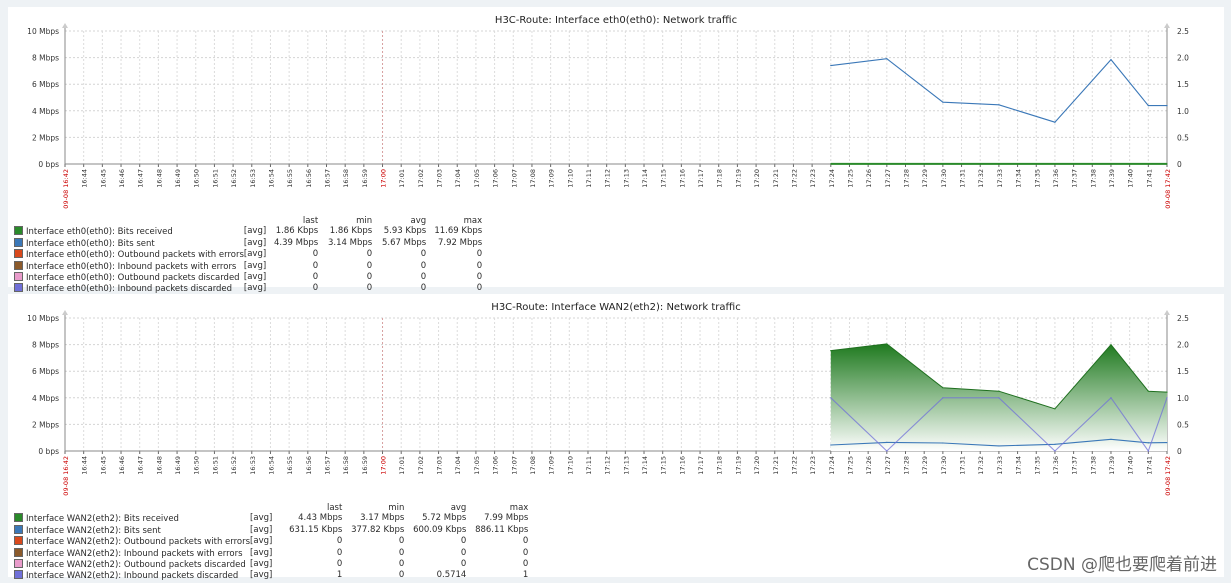 The width and height of the screenshot is (1231, 583). Describe the element at coordinates (440, 529) in the screenshot. I see `legend-avg: 600.09 Kbps` at that location.